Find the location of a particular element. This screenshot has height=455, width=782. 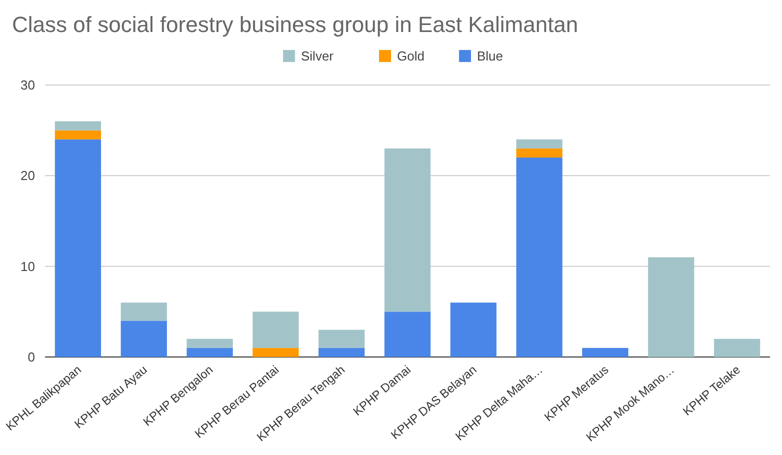

legend-label: Blue is located at coordinates (490, 56).